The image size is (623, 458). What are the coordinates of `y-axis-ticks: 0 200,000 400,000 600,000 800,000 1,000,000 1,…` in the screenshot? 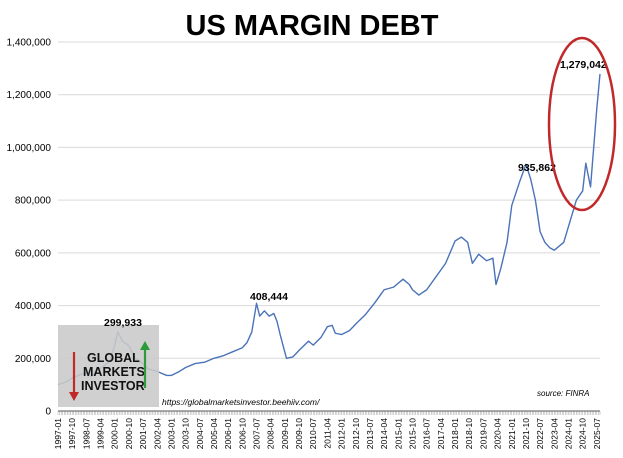 It's located at (29, 228).